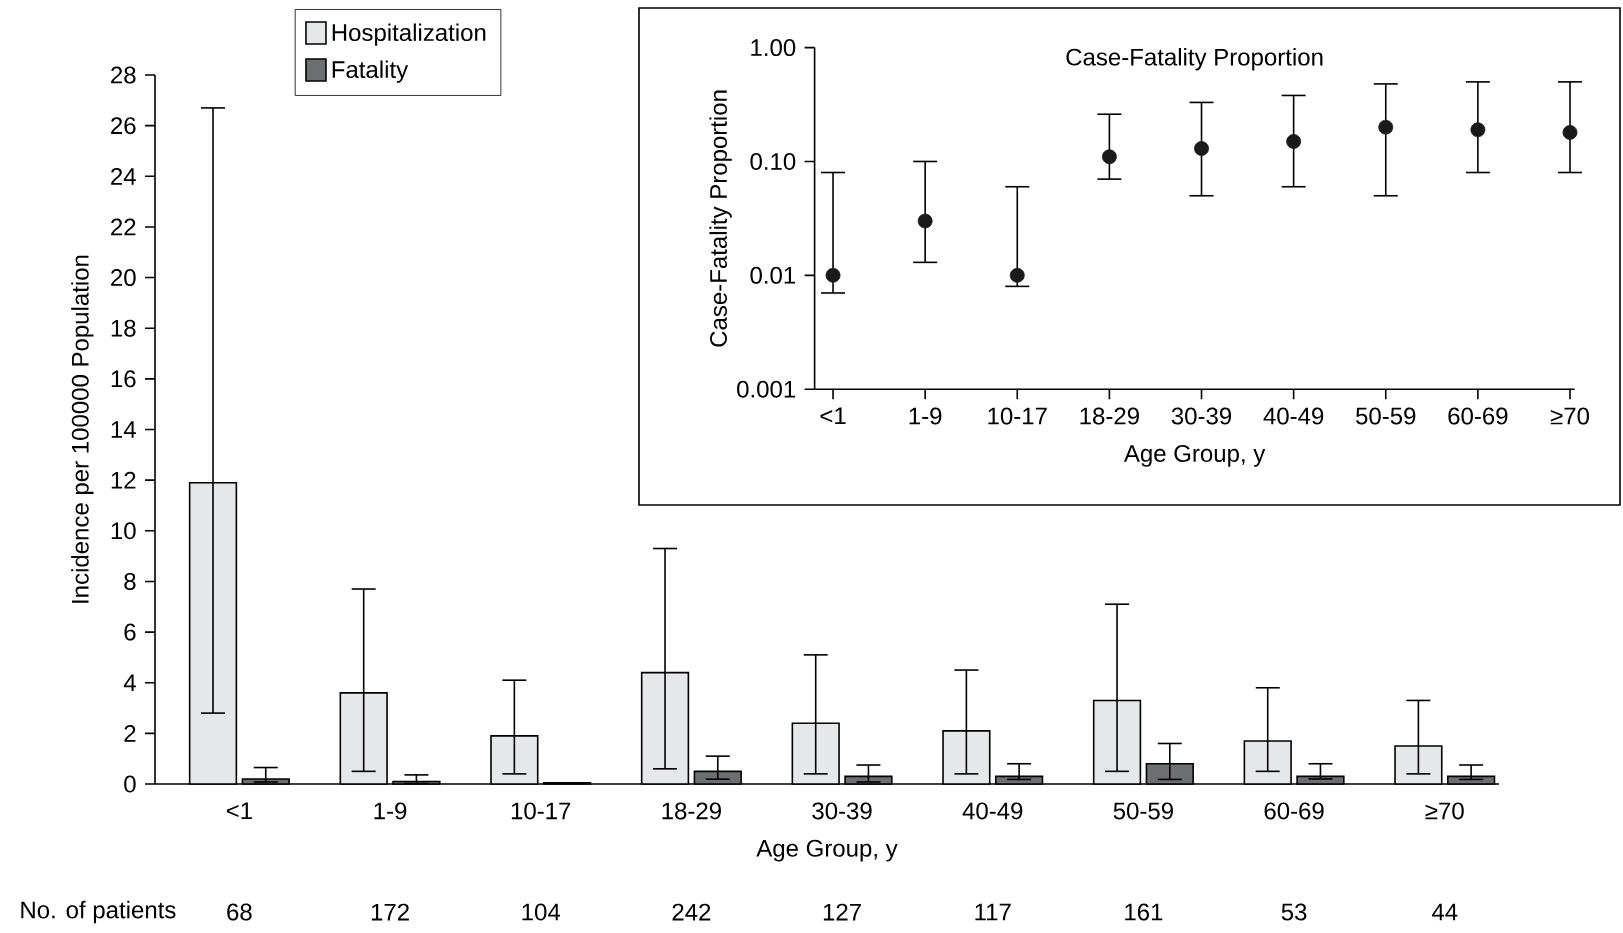  Describe the element at coordinates (1294, 912) in the screenshot. I see `text: 53` at that location.